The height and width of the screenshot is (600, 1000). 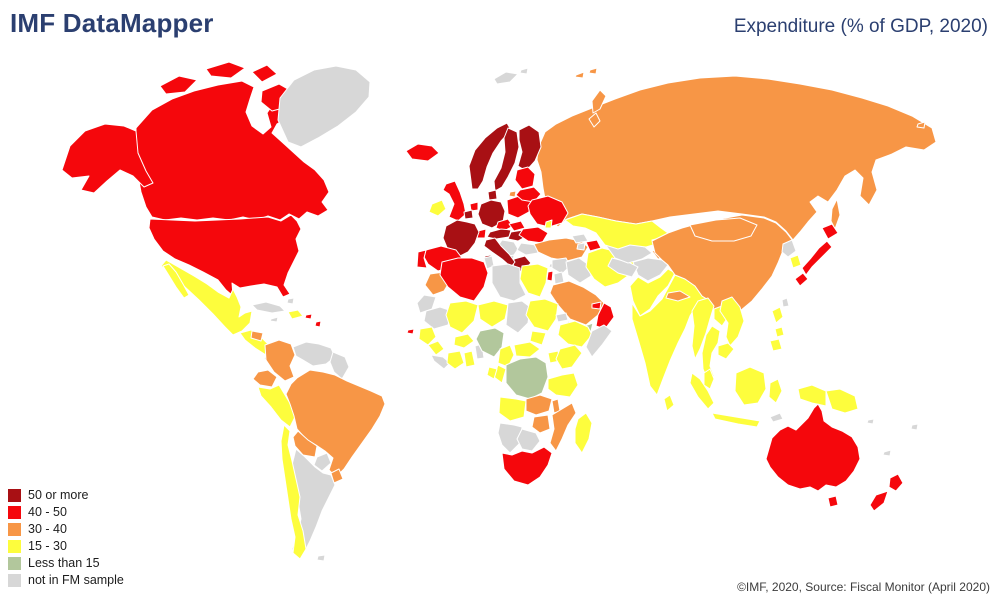 What do you see at coordinates (726, 351) in the screenshot?
I see `country-cambodia` at bounding box center [726, 351].